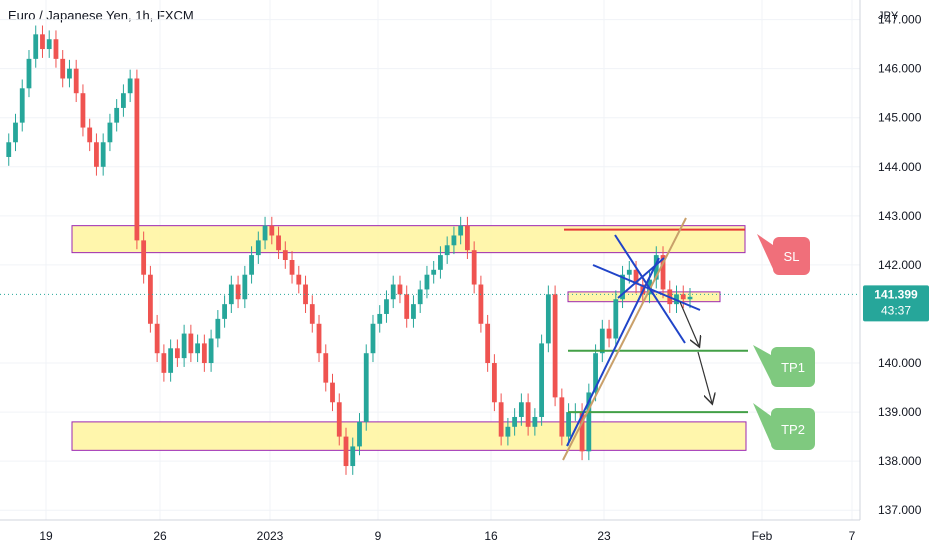 Image resolution: width=932 pixels, height=550 pixels. What do you see at coordinates (900, 461) in the screenshot?
I see `y-tick-label: 138.000` at bounding box center [900, 461].